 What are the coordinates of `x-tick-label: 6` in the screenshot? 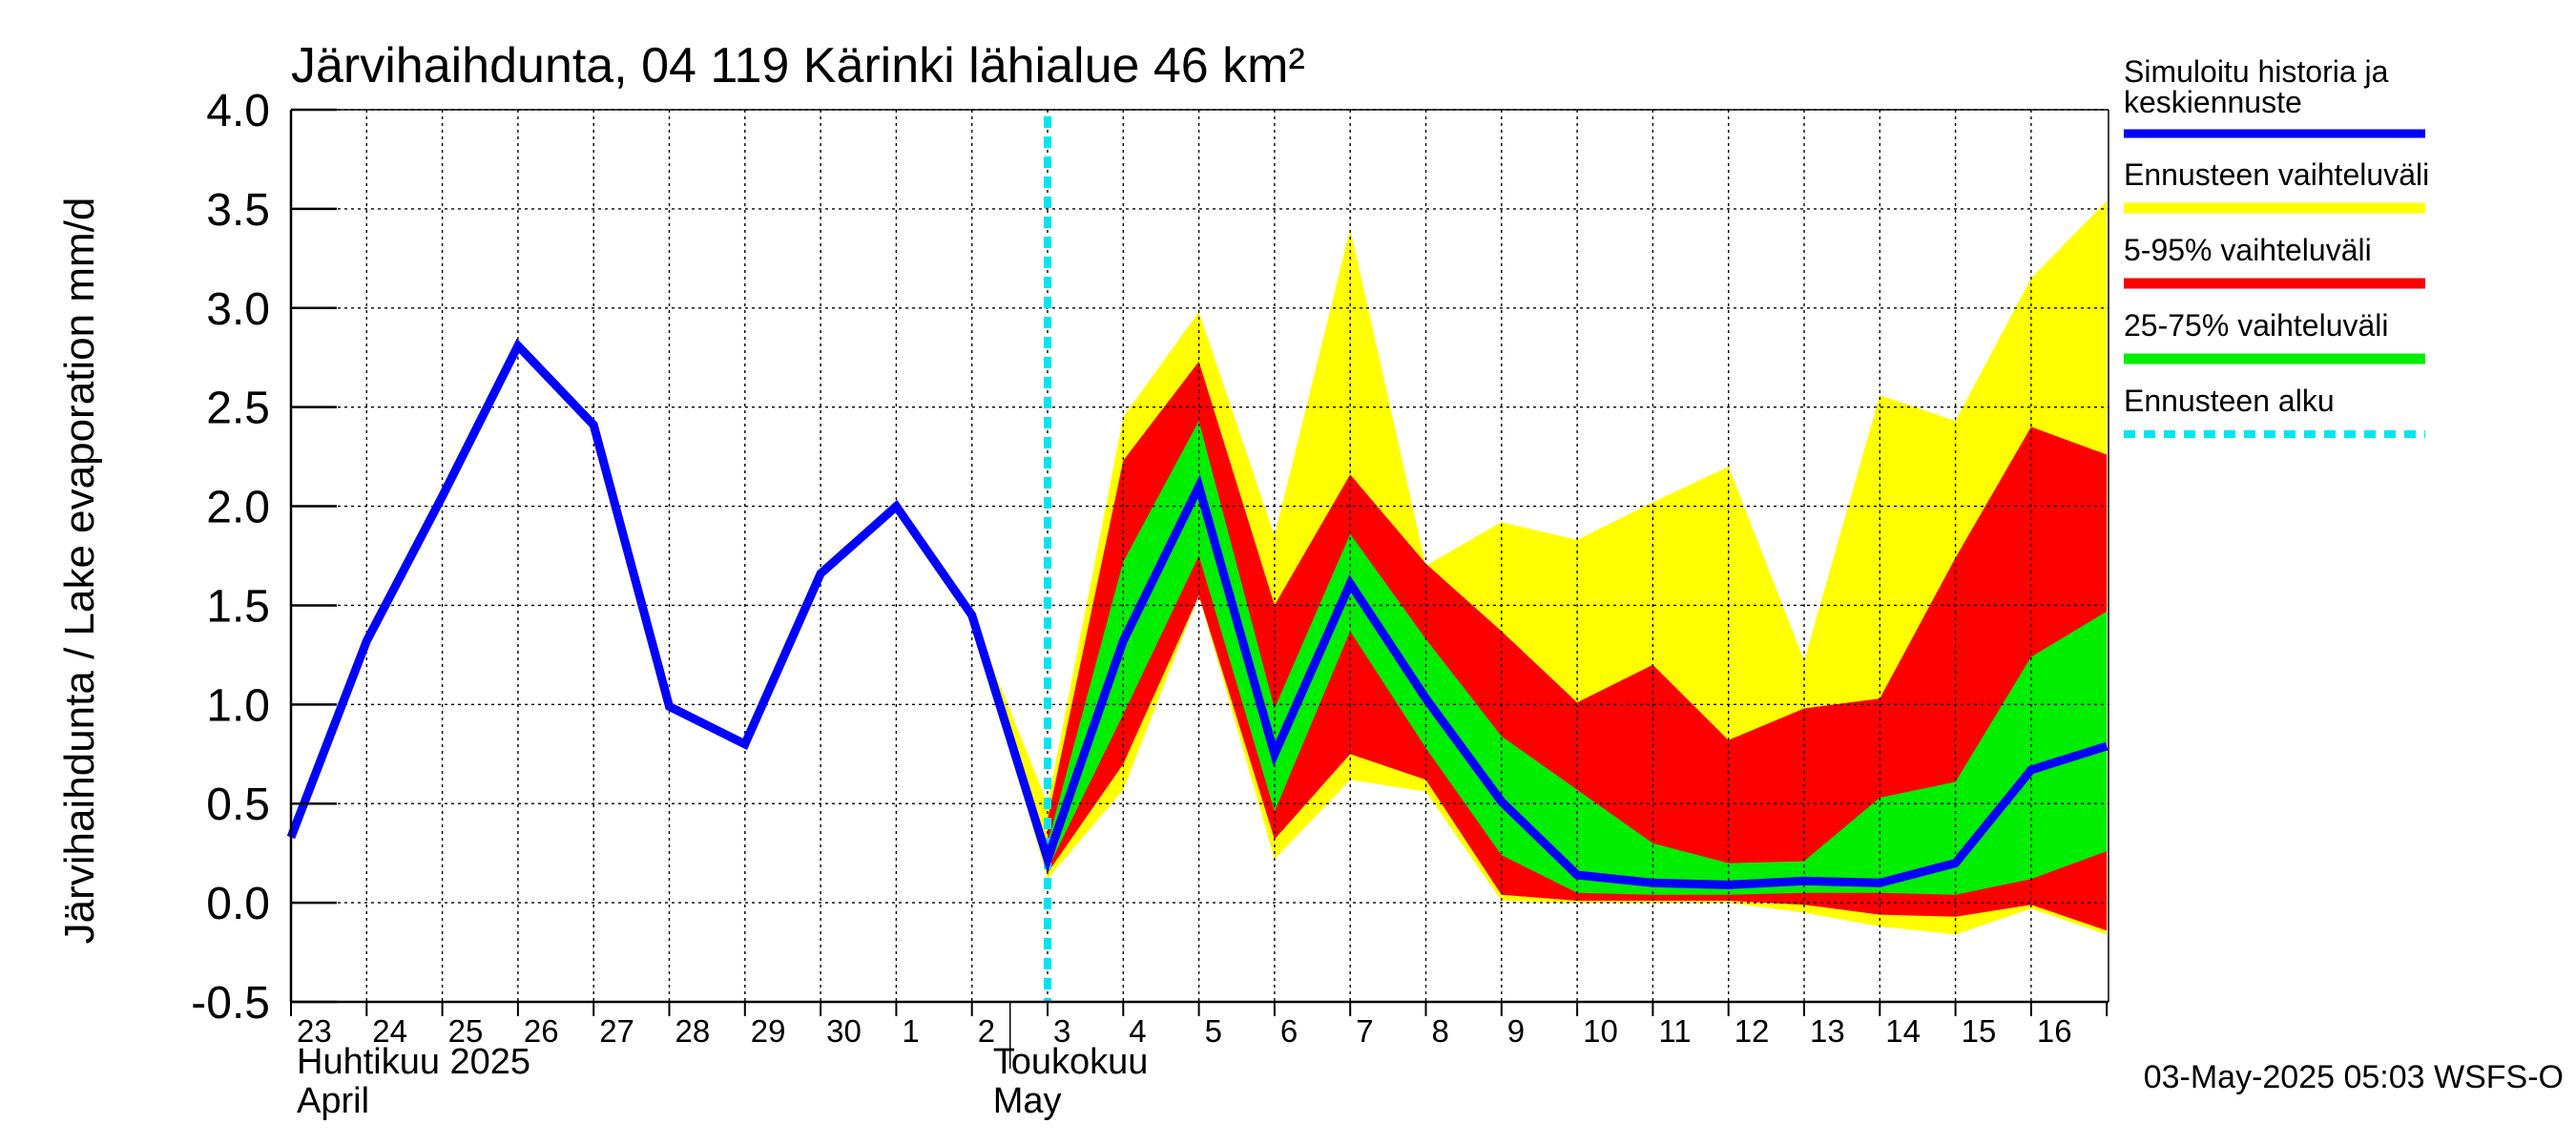 It's located at (1289, 1031).